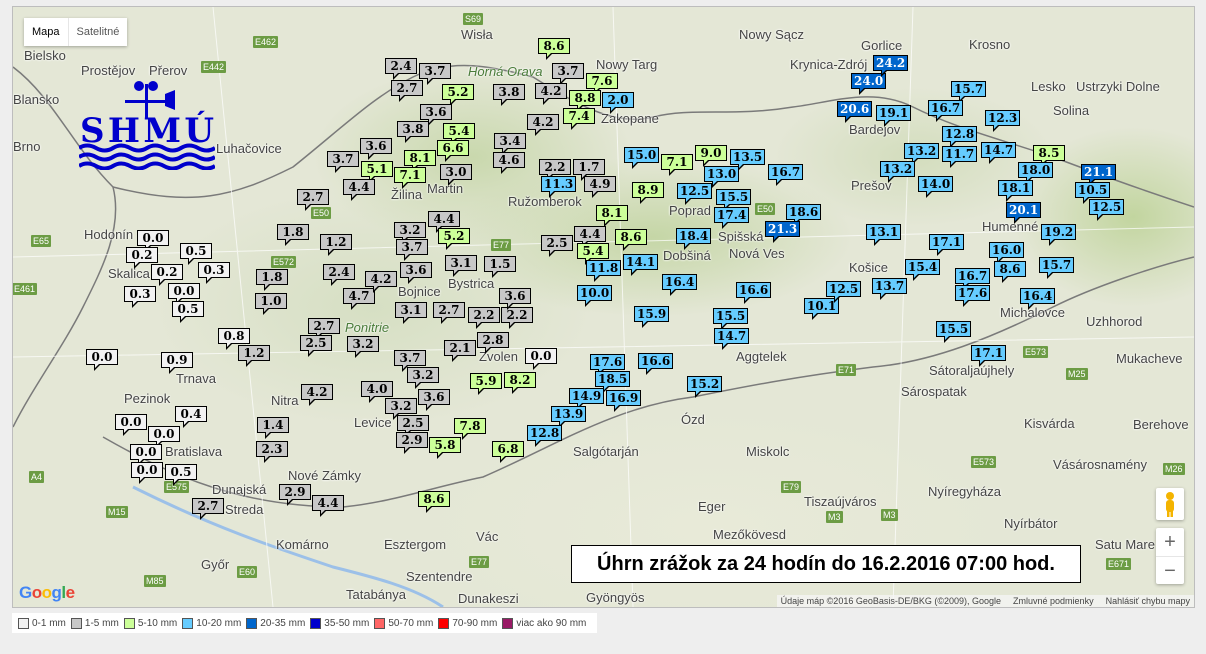  Describe the element at coordinates (1170, 542) in the screenshot. I see `zoom-in-button: +` at that location.